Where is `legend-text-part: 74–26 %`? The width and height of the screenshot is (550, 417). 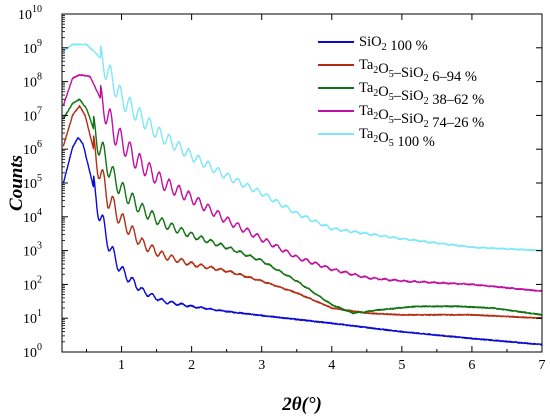 legend-text-part: 74–26 % is located at coordinates (457, 123).